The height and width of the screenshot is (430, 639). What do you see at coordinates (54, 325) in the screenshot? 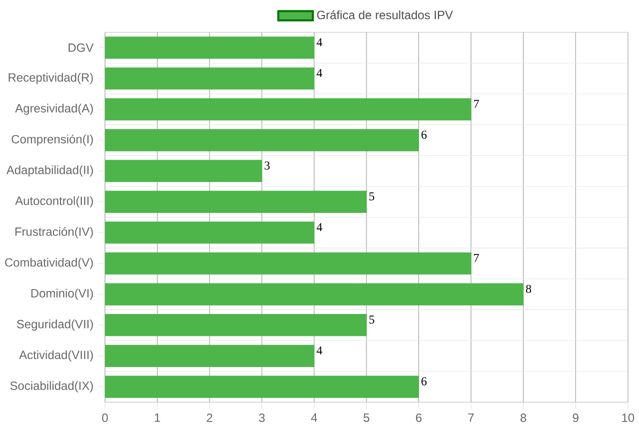
I see `y-tick-label: Seguridad(VII)` at bounding box center [54, 325].